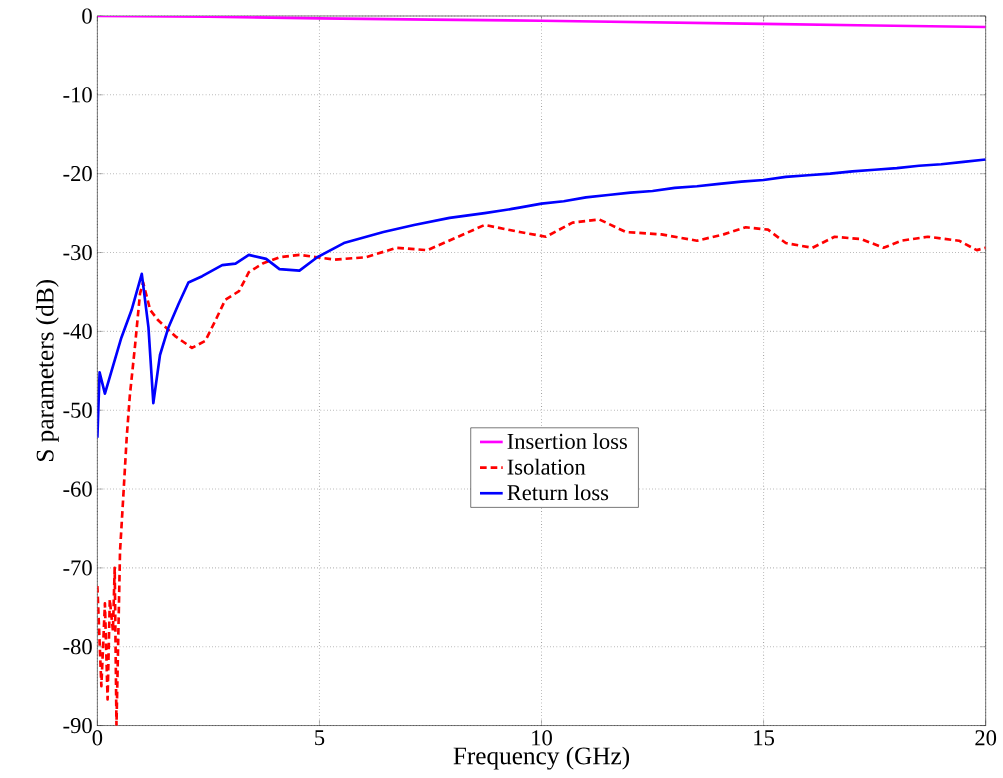  Describe the element at coordinates (77, 331) in the screenshot. I see `y-tick-label: -40` at that location.